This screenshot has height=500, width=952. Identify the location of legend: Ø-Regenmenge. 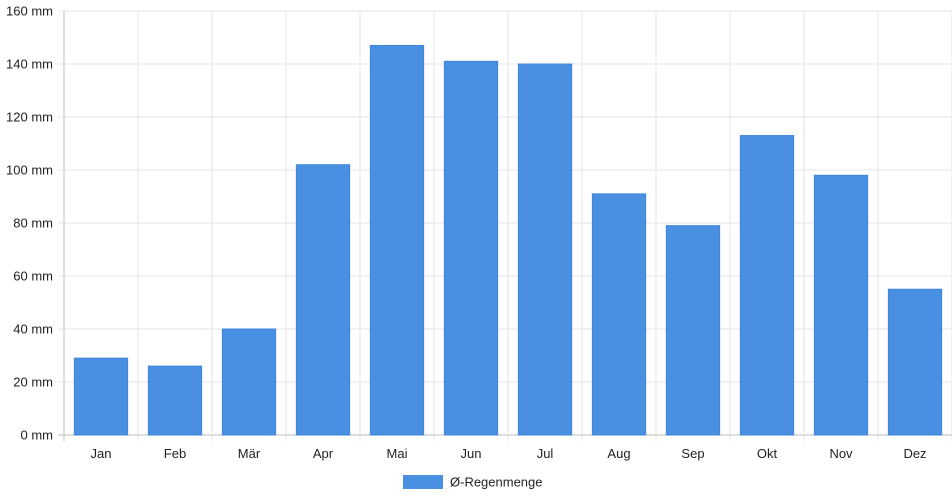
(473, 482).